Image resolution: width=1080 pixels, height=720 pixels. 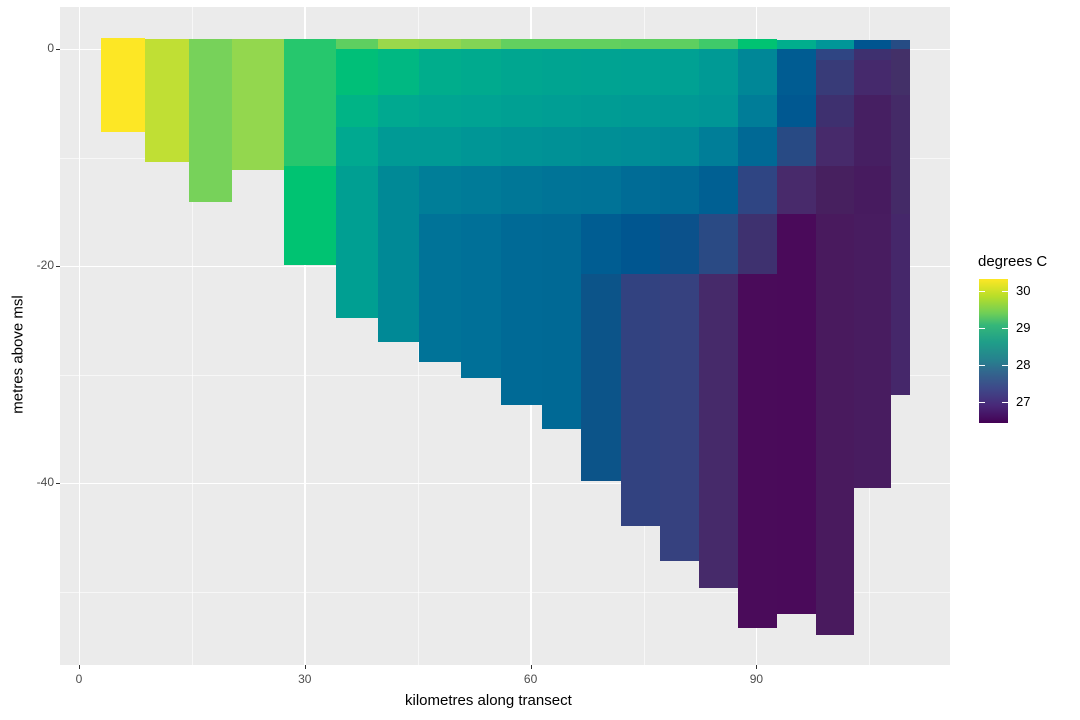 I want to click on legend-title: degrees C, so click(x=1013, y=261).